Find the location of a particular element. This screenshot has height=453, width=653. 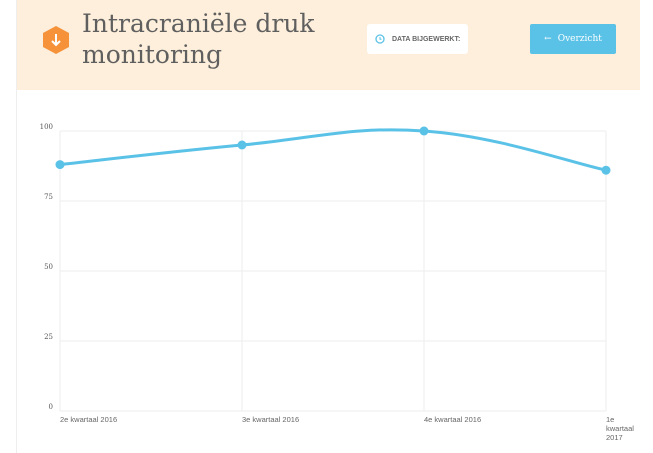

left-border is located at coordinates (16, 226).